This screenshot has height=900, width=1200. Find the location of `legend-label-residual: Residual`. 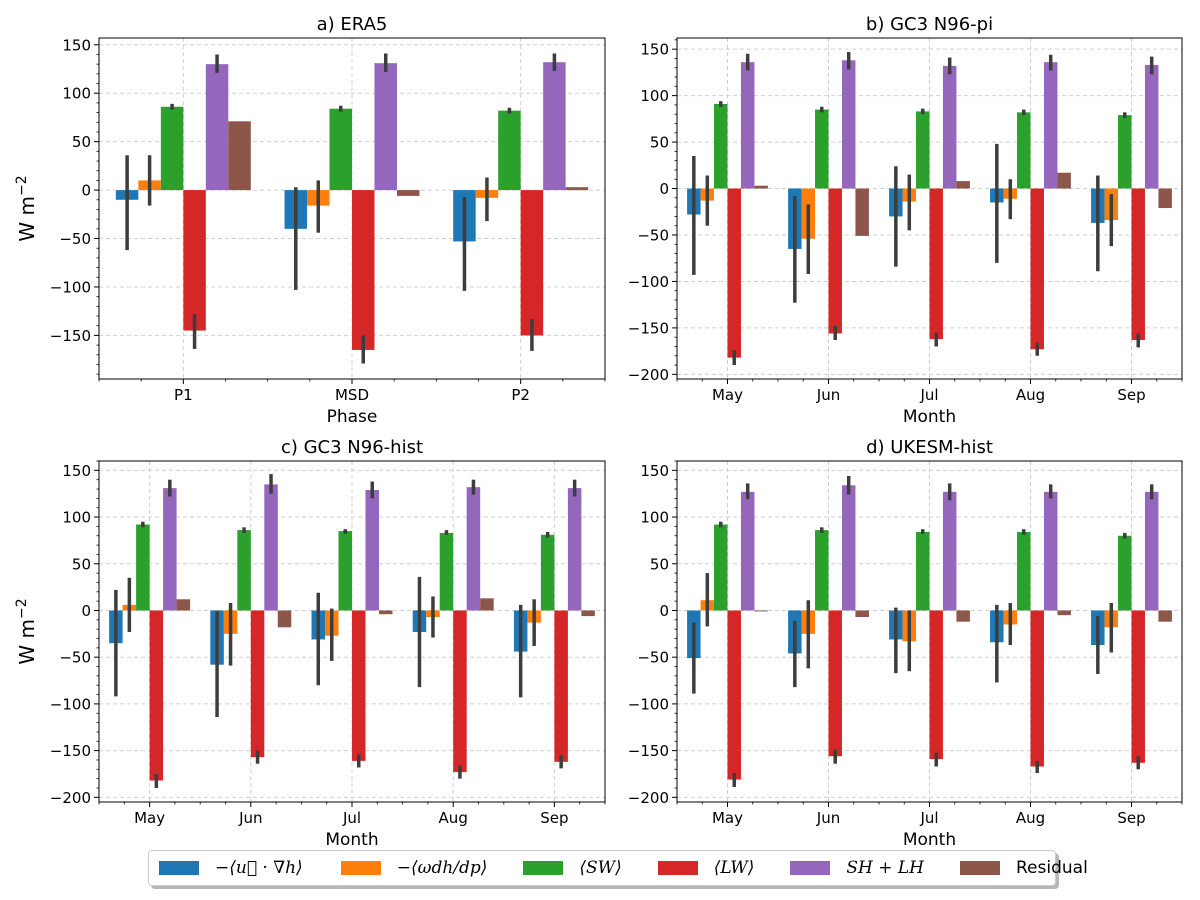

legend-label-residual: Residual is located at coordinates (1052, 868).